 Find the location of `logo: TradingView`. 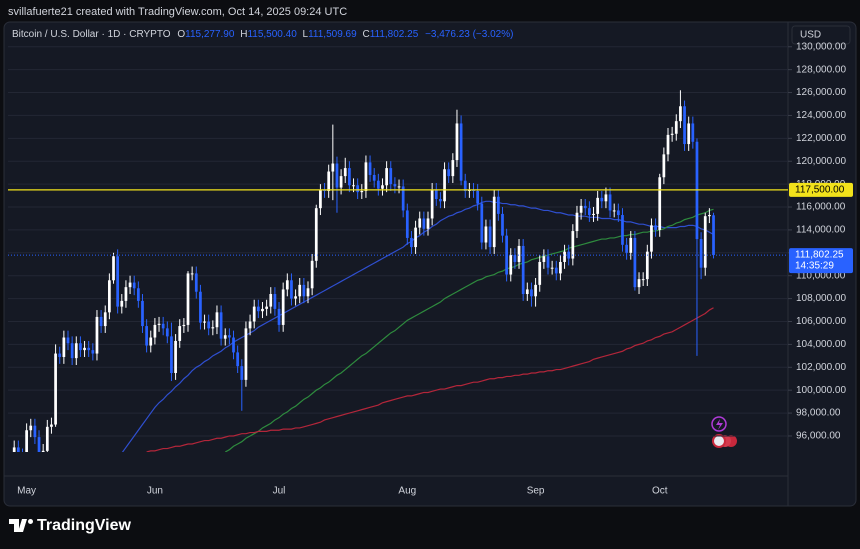

logo: TradingView is located at coordinates (70, 525).